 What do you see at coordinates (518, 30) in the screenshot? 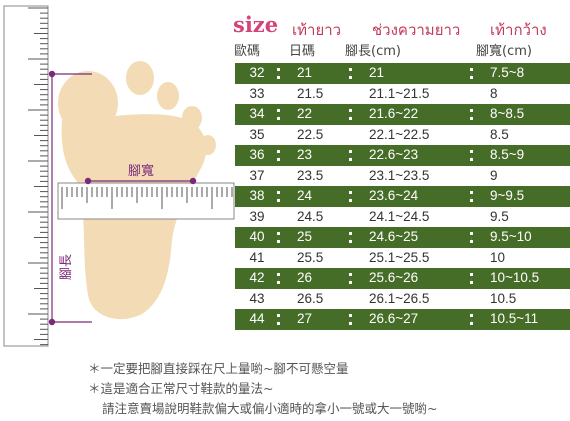
I see `header-foot-width-thai: เท้ากว้าง` at bounding box center [518, 30].